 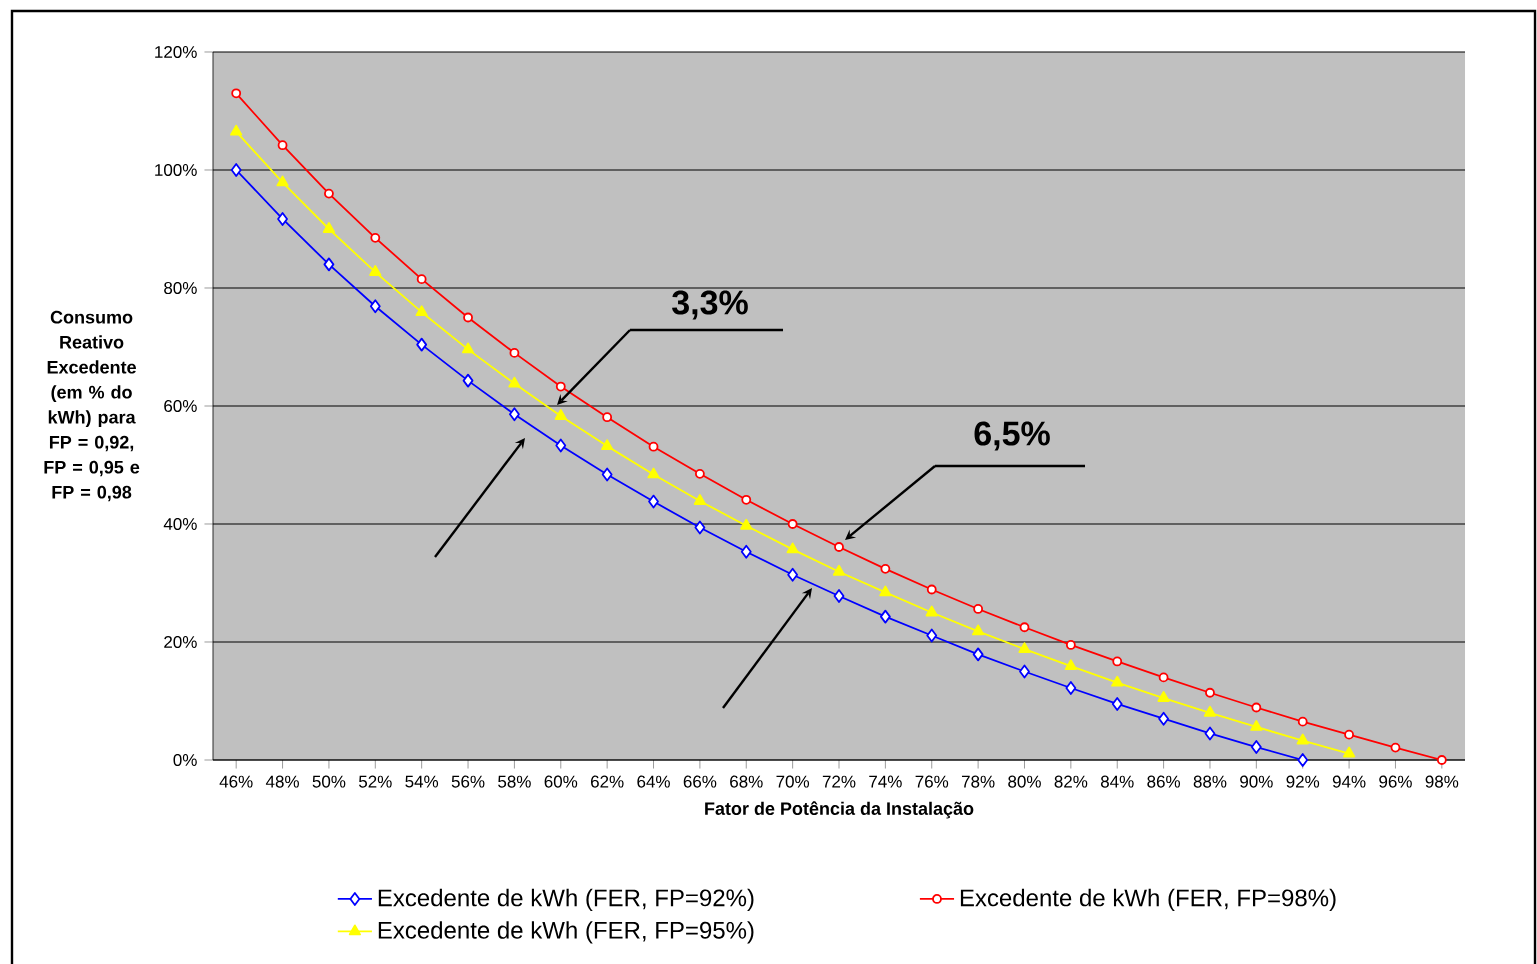 I want to click on x-tick-label: 58%, so click(x=514, y=781).